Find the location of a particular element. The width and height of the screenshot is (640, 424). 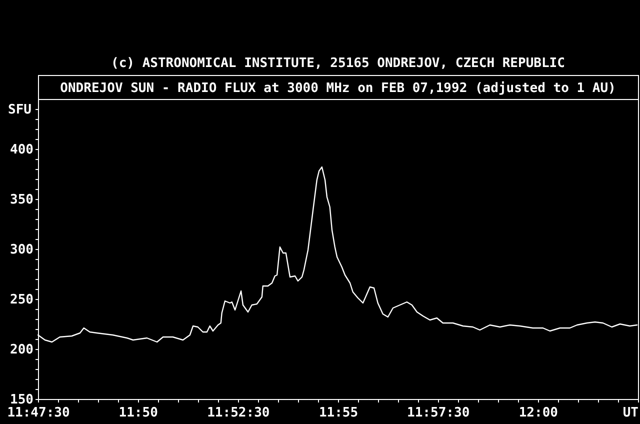

y-tick-label: 350 is located at coordinates (22, 200).